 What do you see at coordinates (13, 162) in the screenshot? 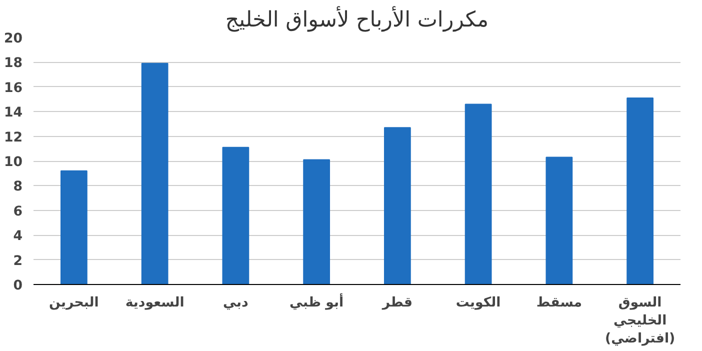
I see `y-tick-label: 10` at bounding box center [13, 162].